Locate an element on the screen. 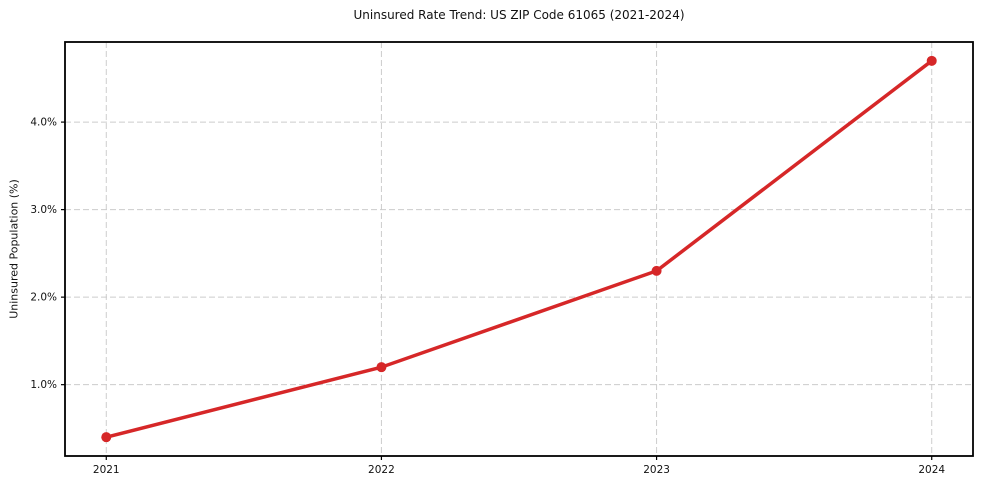 The image size is (989, 490). y-tick-label: 1.0% is located at coordinates (43, 385).